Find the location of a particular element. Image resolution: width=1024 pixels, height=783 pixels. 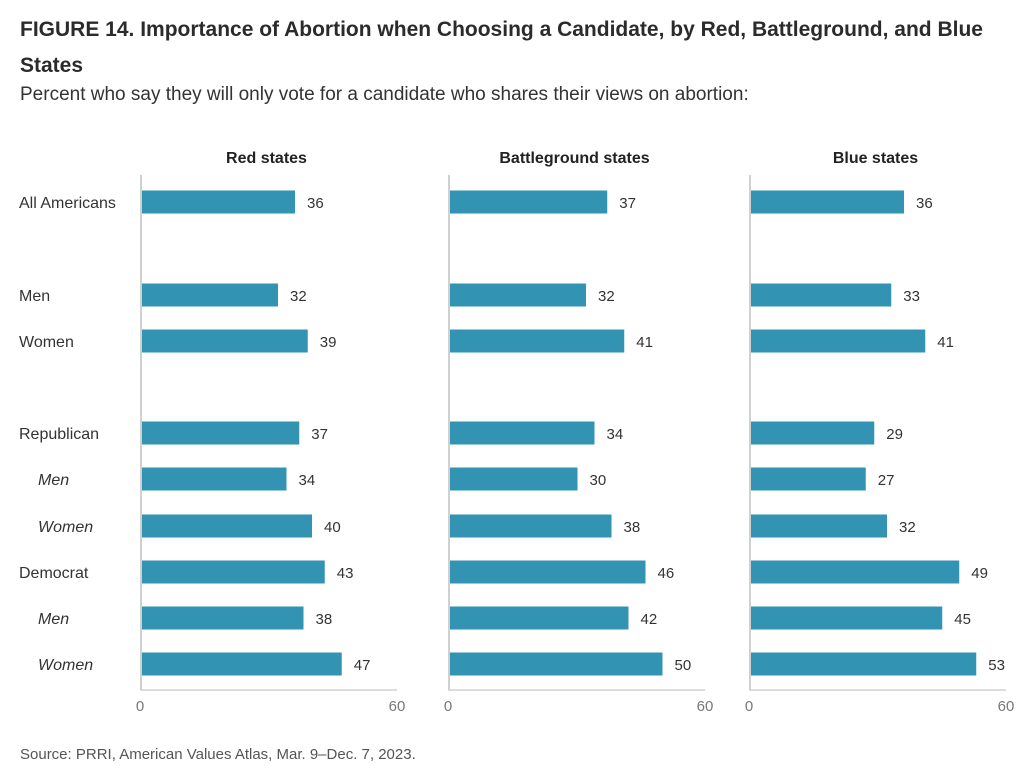

data-label: 29 is located at coordinates (894, 434).